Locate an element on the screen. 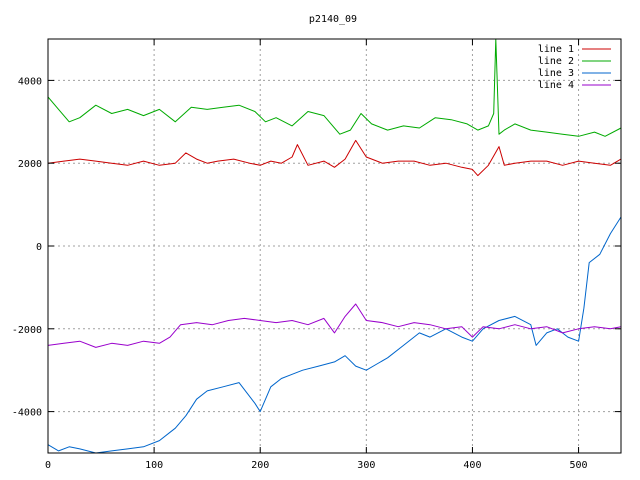 This screenshot has width=640, height=480. y-tick-label: -2000 is located at coordinates (27, 330).